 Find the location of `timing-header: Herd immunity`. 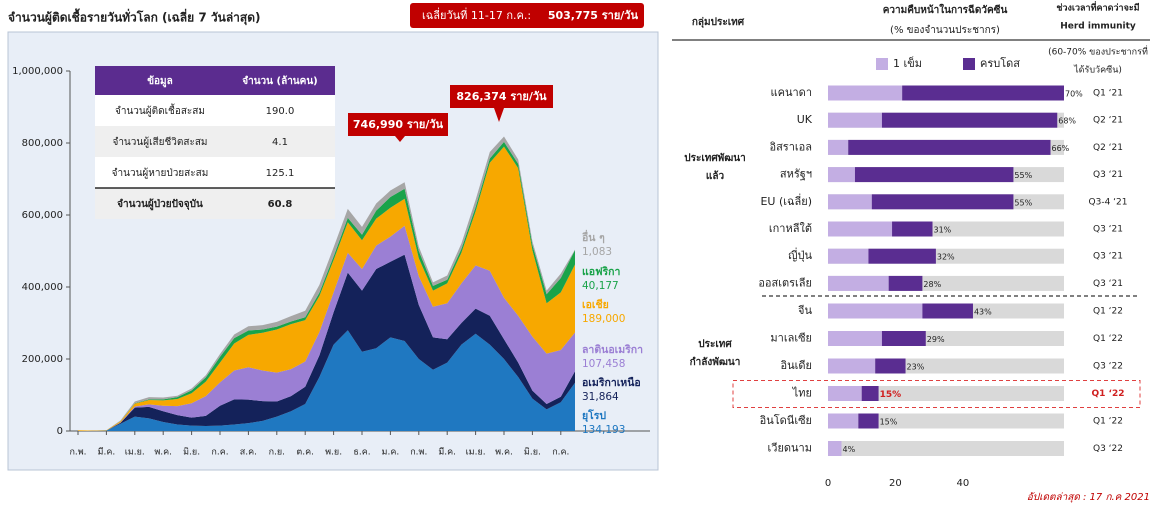

timing-header: Herd immunity is located at coordinates (1098, 27).